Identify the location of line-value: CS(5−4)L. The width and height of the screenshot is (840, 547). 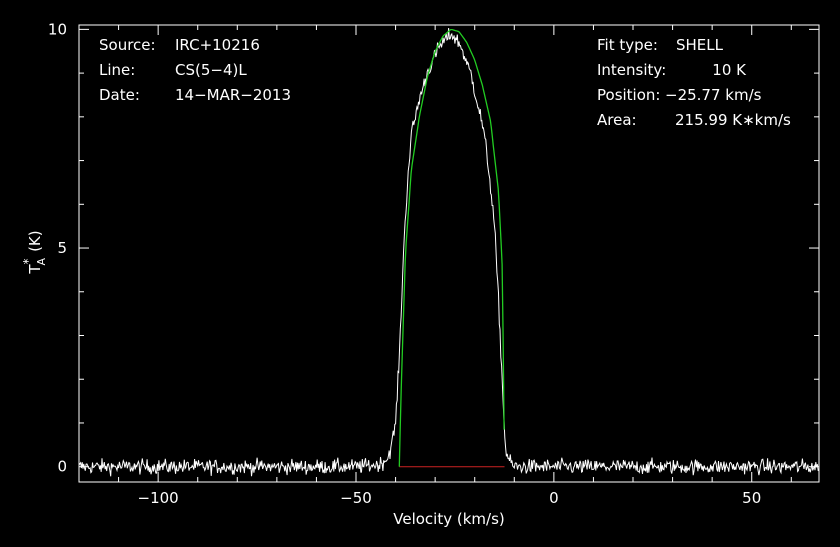
(211, 70).